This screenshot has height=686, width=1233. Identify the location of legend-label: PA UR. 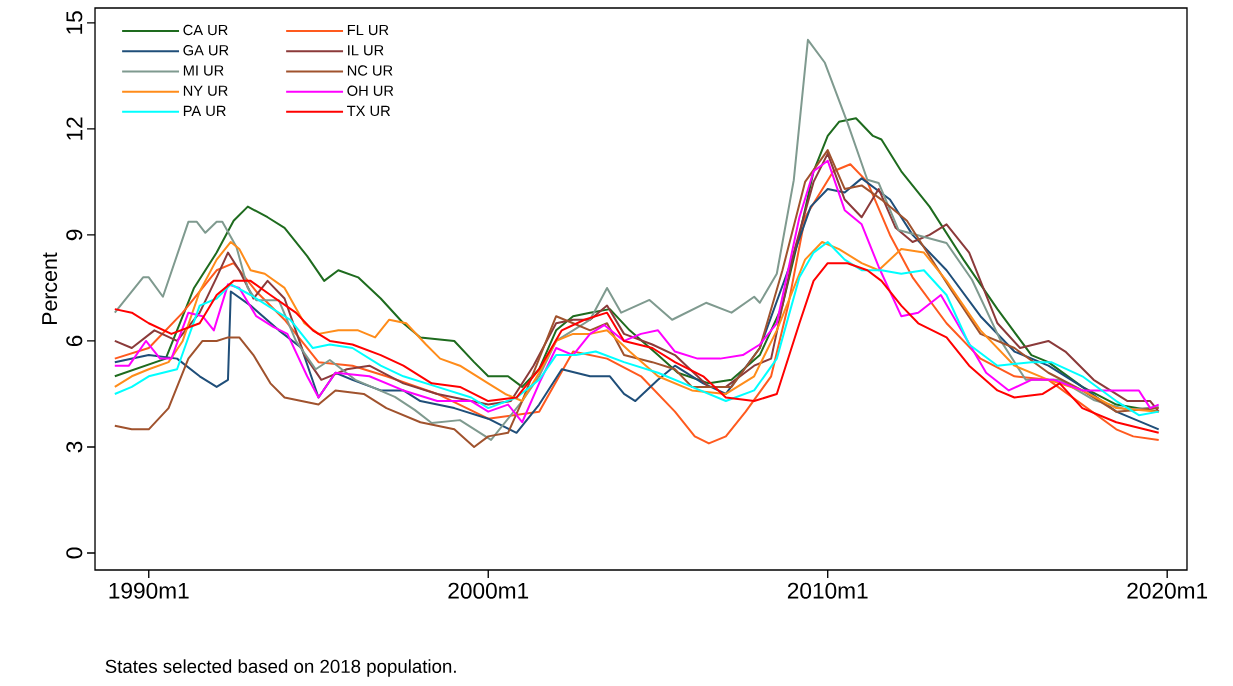
(204, 111).